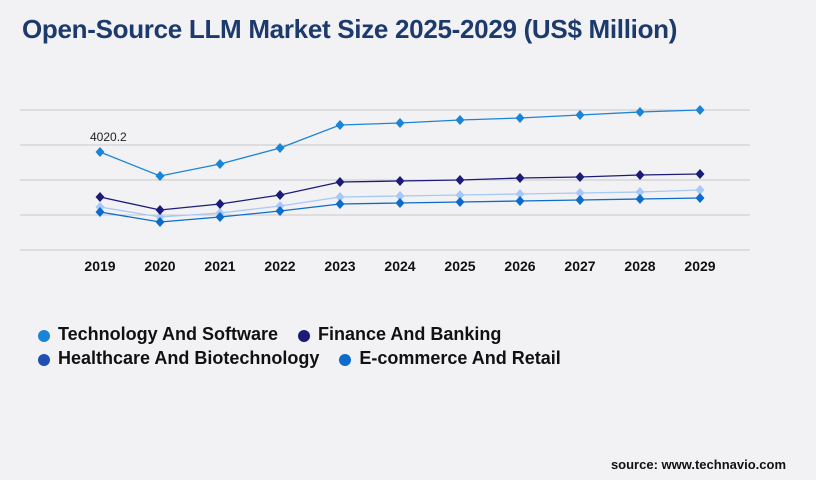 This screenshot has width=816, height=480. I want to click on legend-item-healthcare: Healthcare And Biotechnology, so click(178, 358).